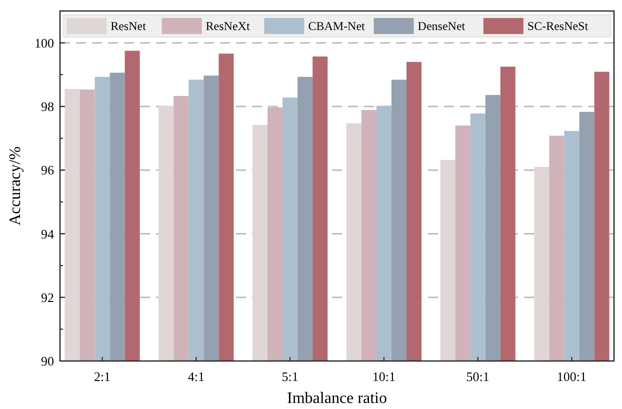 The height and width of the screenshot is (409, 622). I want to click on legend-label: ResNeXt, so click(228, 26).